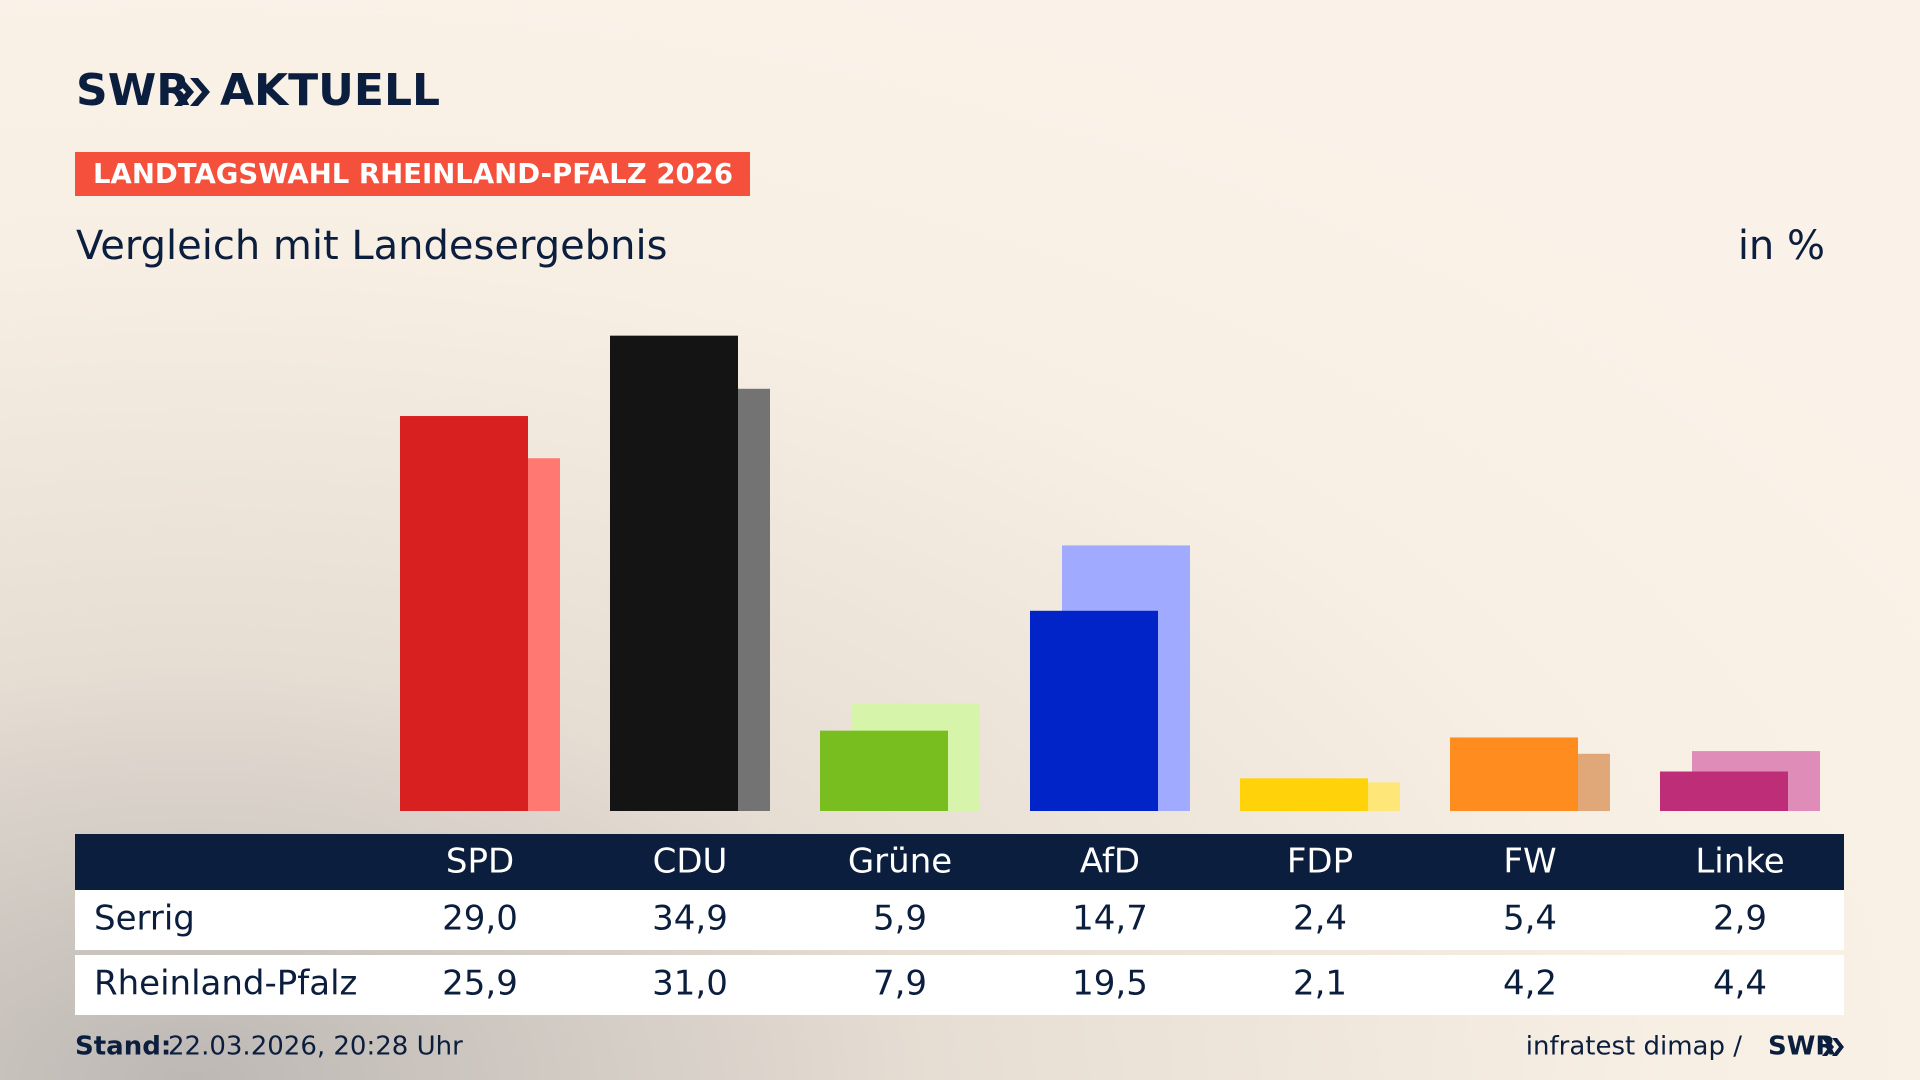  Describe the element at coordinates (1634, 1047) in the screenshot. I see `source: infratest dimap /` at that location.